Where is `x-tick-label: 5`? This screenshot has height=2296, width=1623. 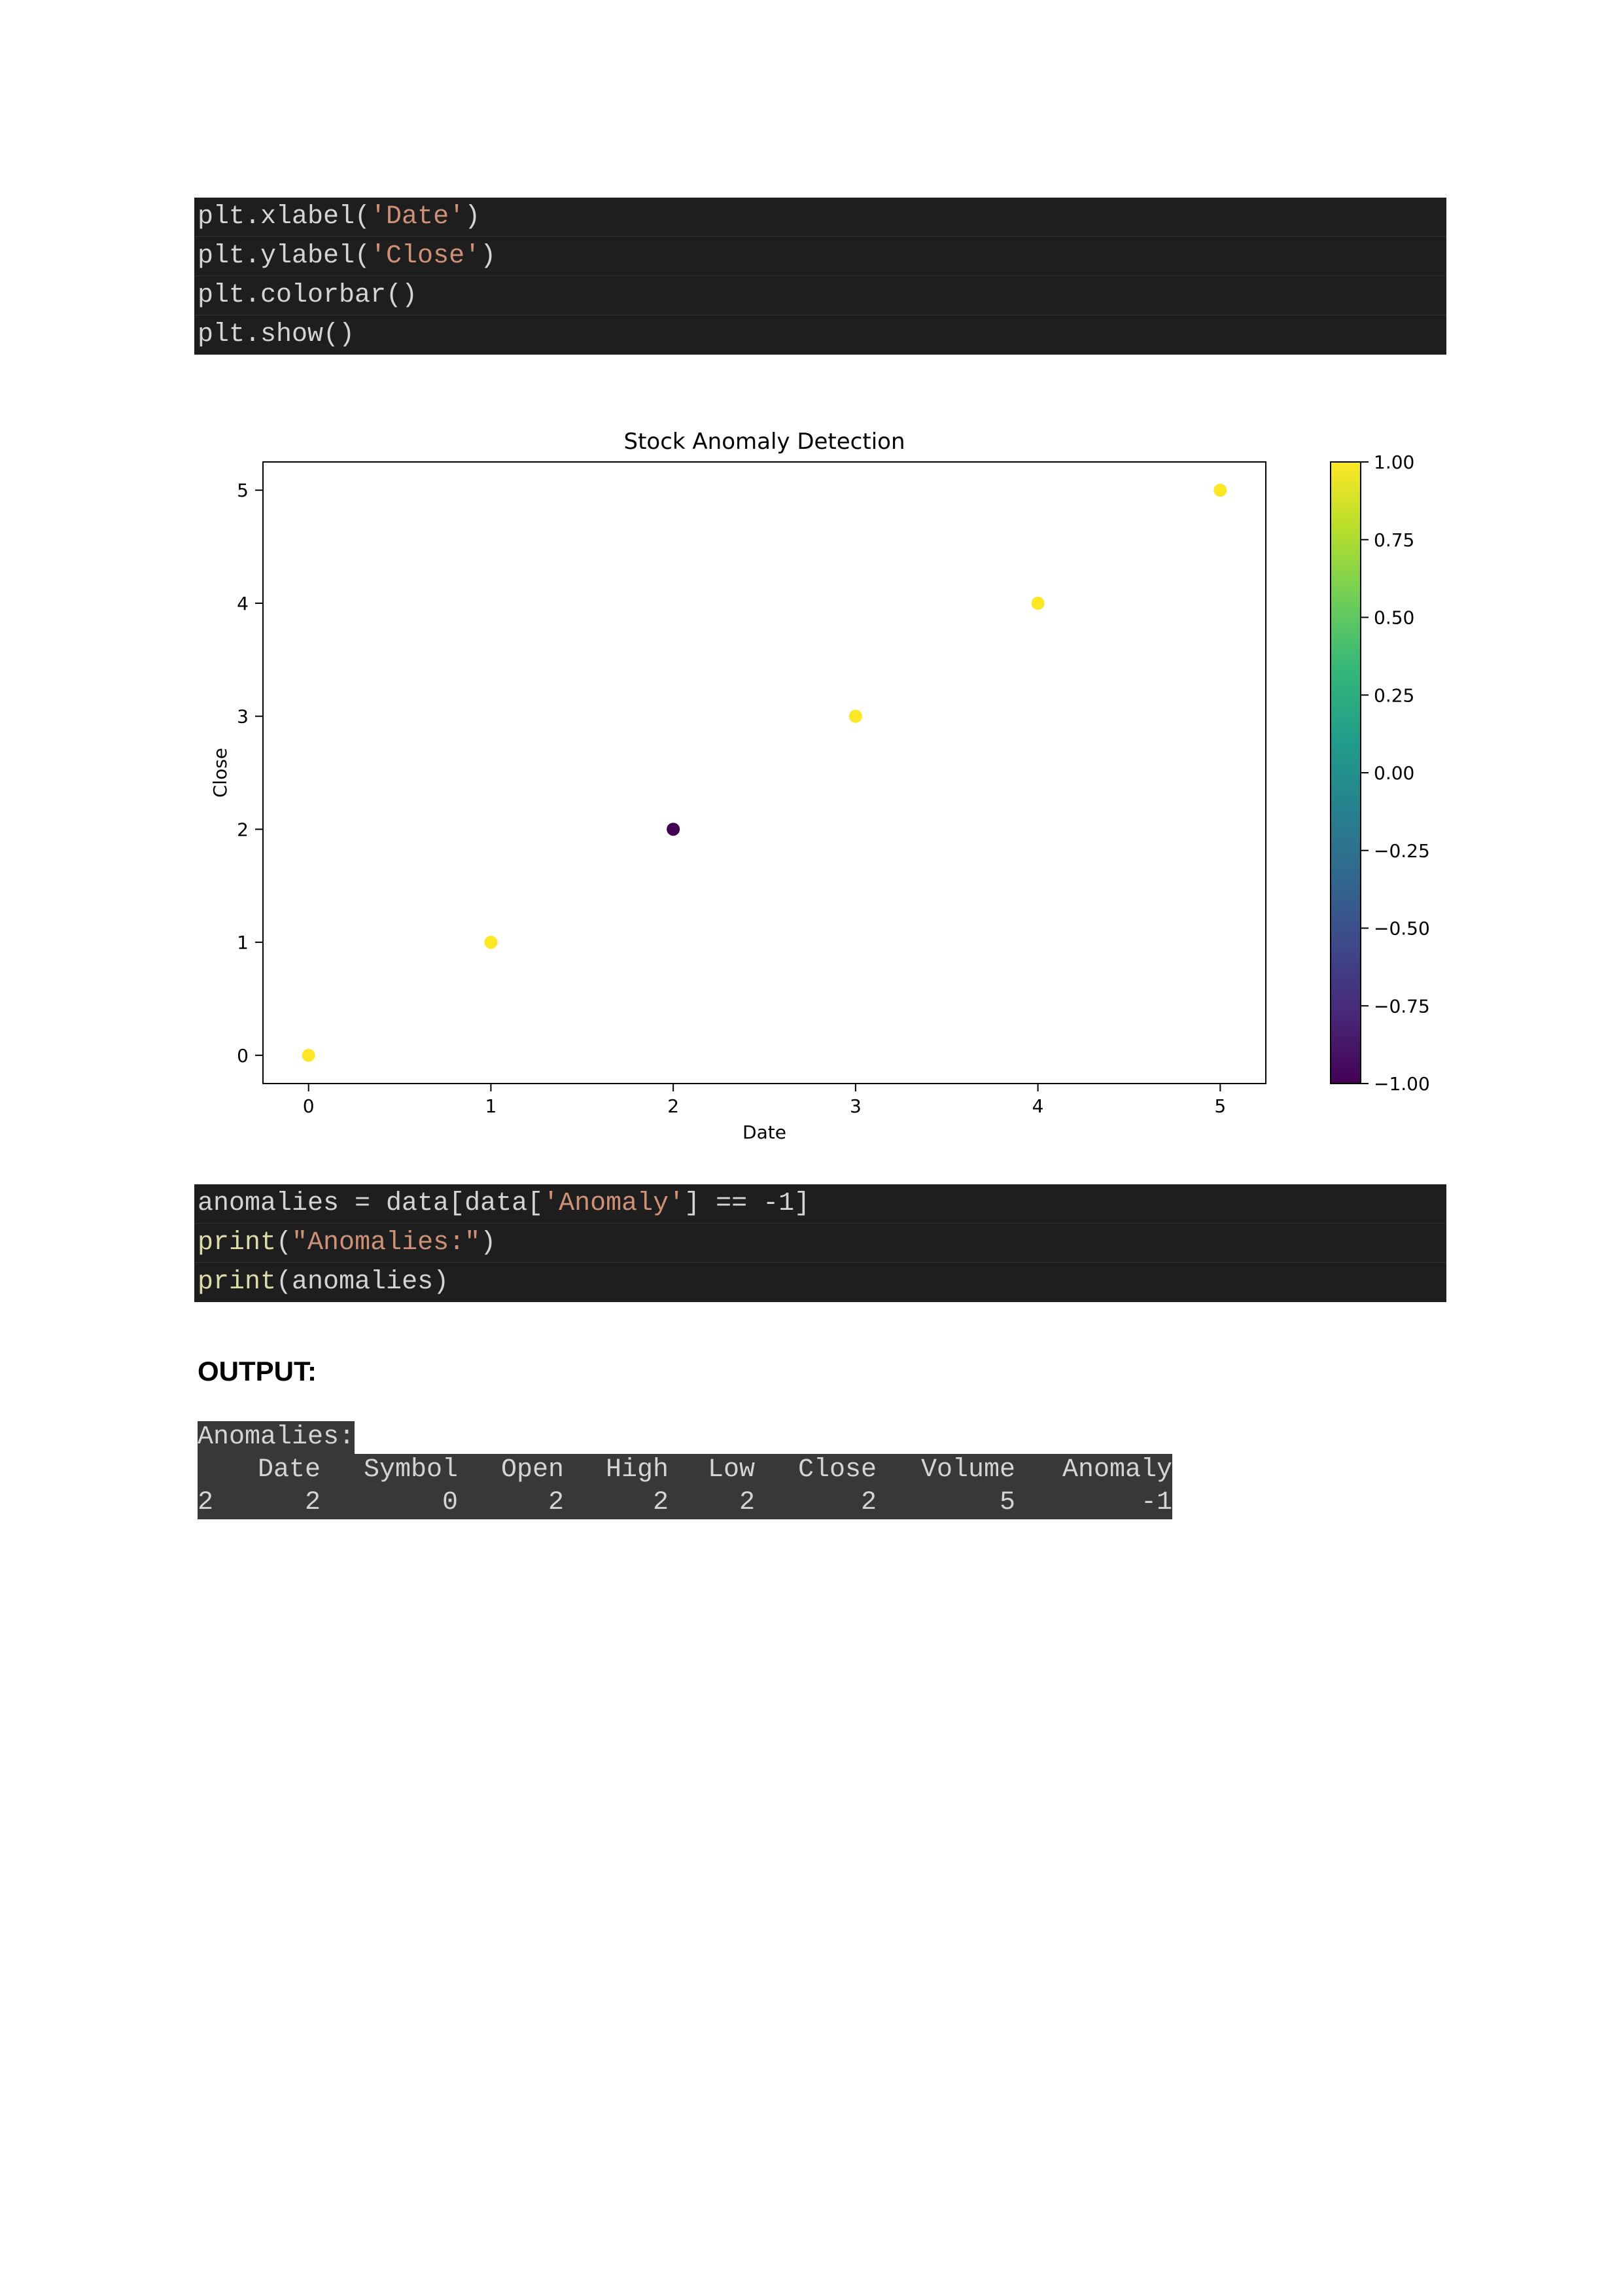 x-tick-label: 5 is located at coordinates (1220, 1106).